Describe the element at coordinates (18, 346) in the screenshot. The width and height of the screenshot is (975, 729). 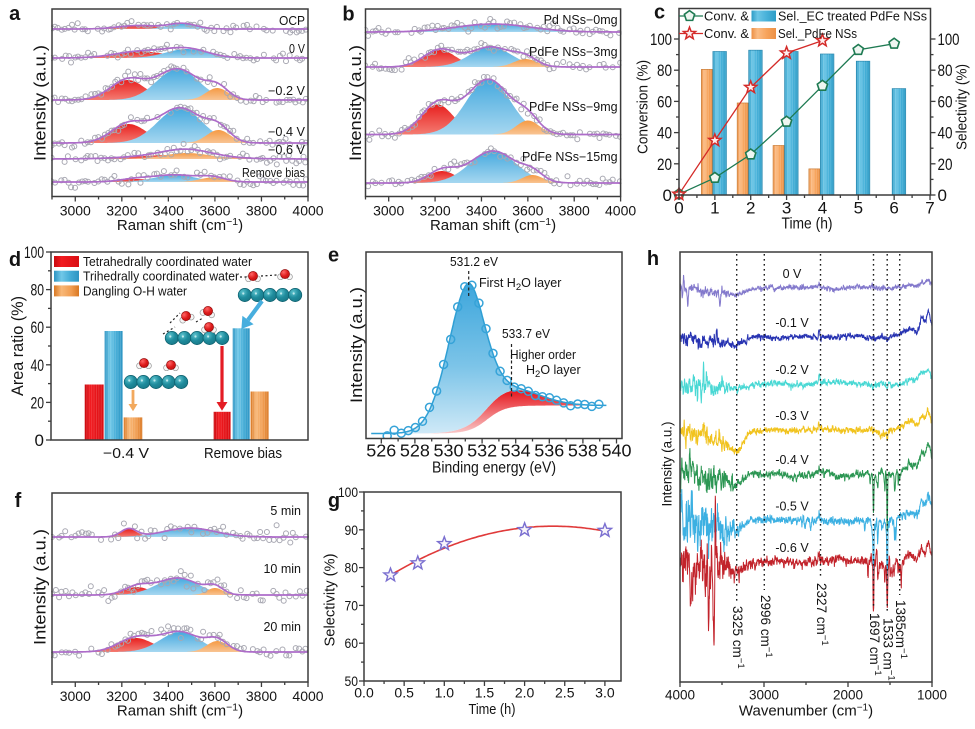
I see `svg-text: Area ratio (%)` at that location.